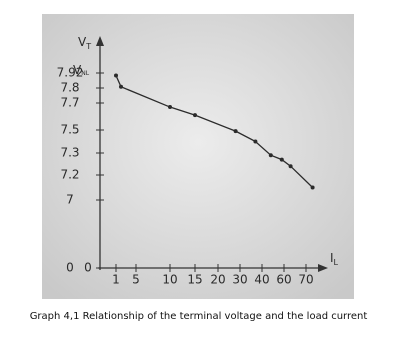 Image resolution: width=397 pixels, height=359 pixels. I want to click on x-tick-label: 20, so click(217, 280).